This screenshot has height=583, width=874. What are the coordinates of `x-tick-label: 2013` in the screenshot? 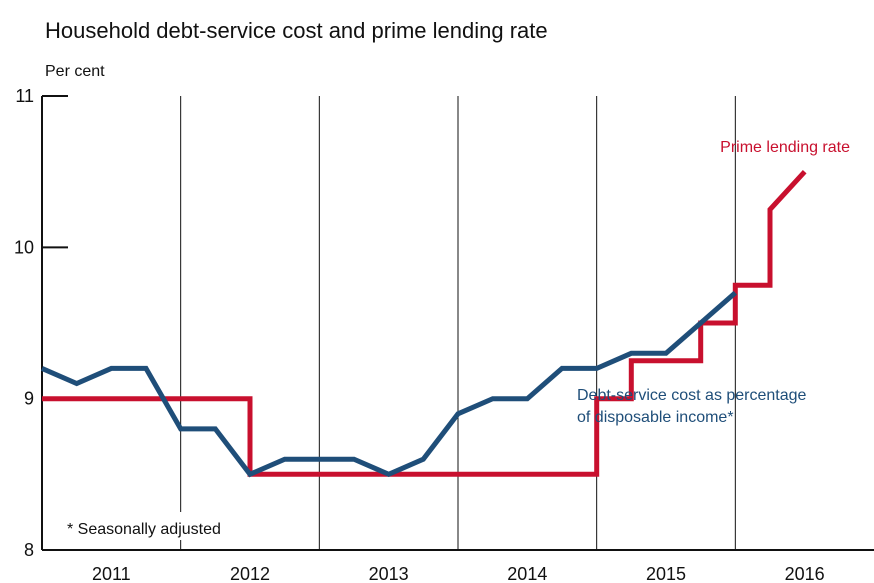 It's located at (389, 573).